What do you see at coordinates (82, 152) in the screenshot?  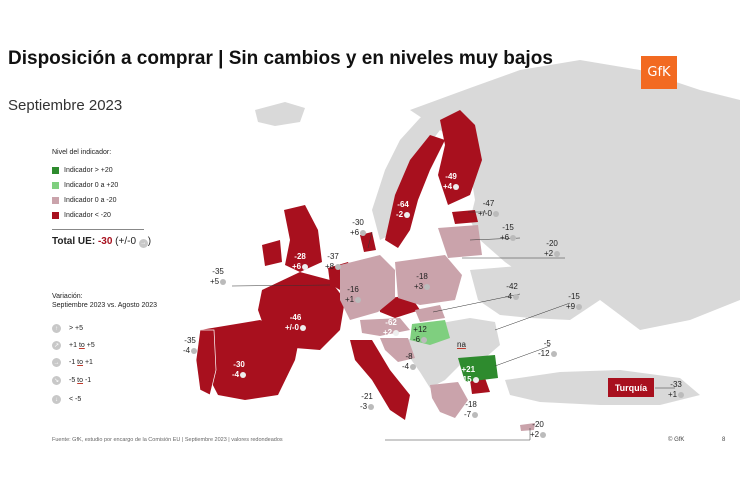 I see `legend-title: Nivel del indicador:` at bounding box center [82, 152].